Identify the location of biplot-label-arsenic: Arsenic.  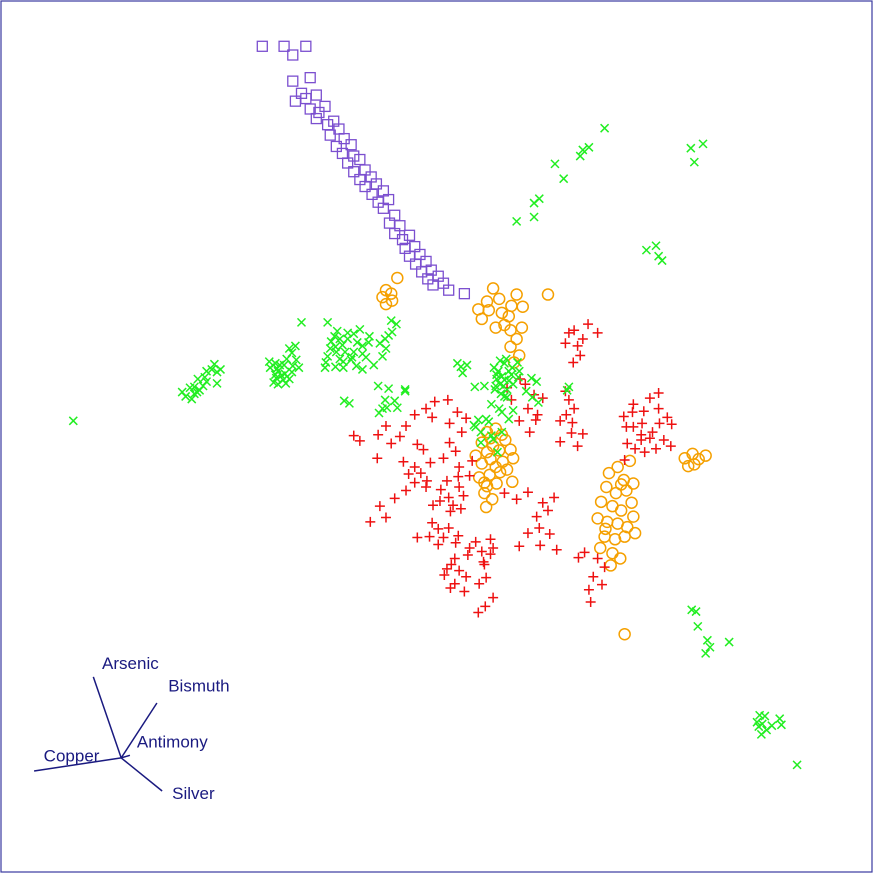
(130, 663).